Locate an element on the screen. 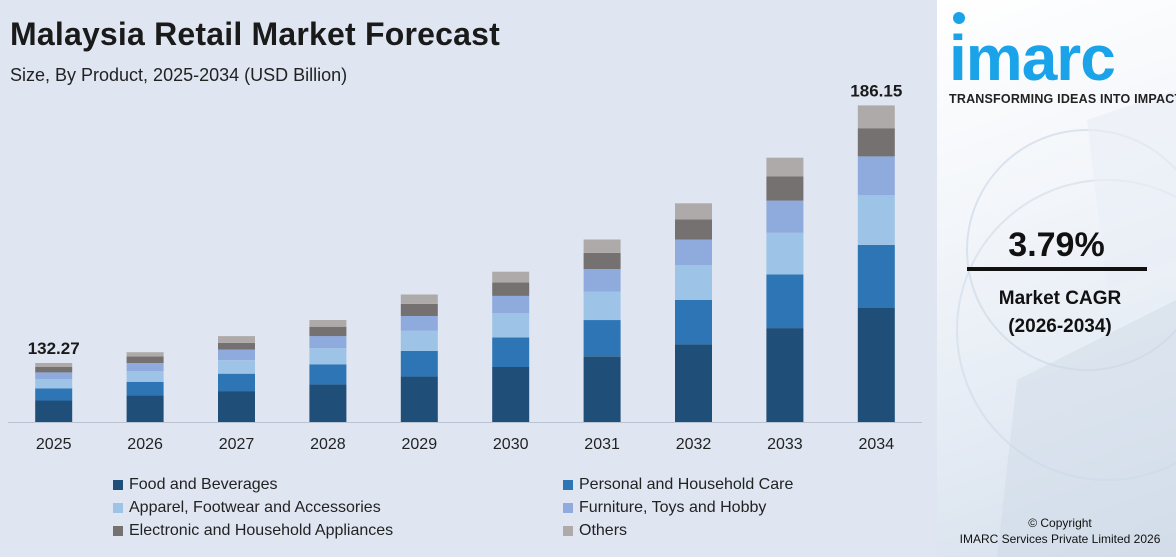  cagr-label-line1: Market CAGR is located at coordinates (1060, 298).